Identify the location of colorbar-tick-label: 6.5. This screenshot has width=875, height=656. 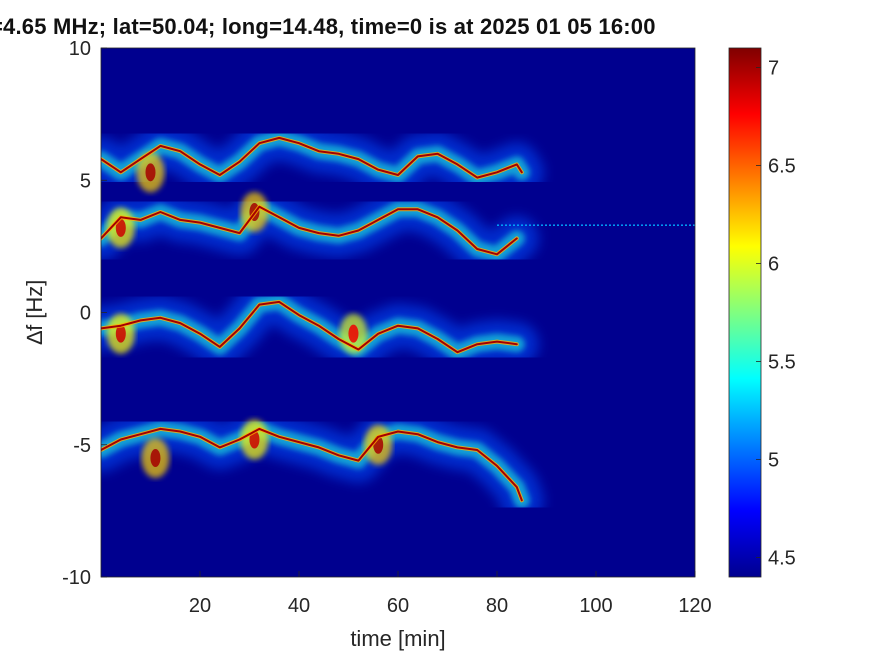
(782, 167).